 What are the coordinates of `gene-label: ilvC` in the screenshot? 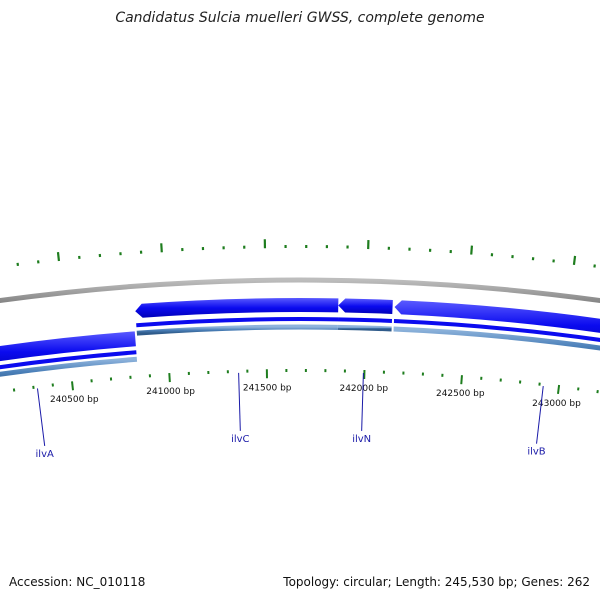 It's located at (240, 439).